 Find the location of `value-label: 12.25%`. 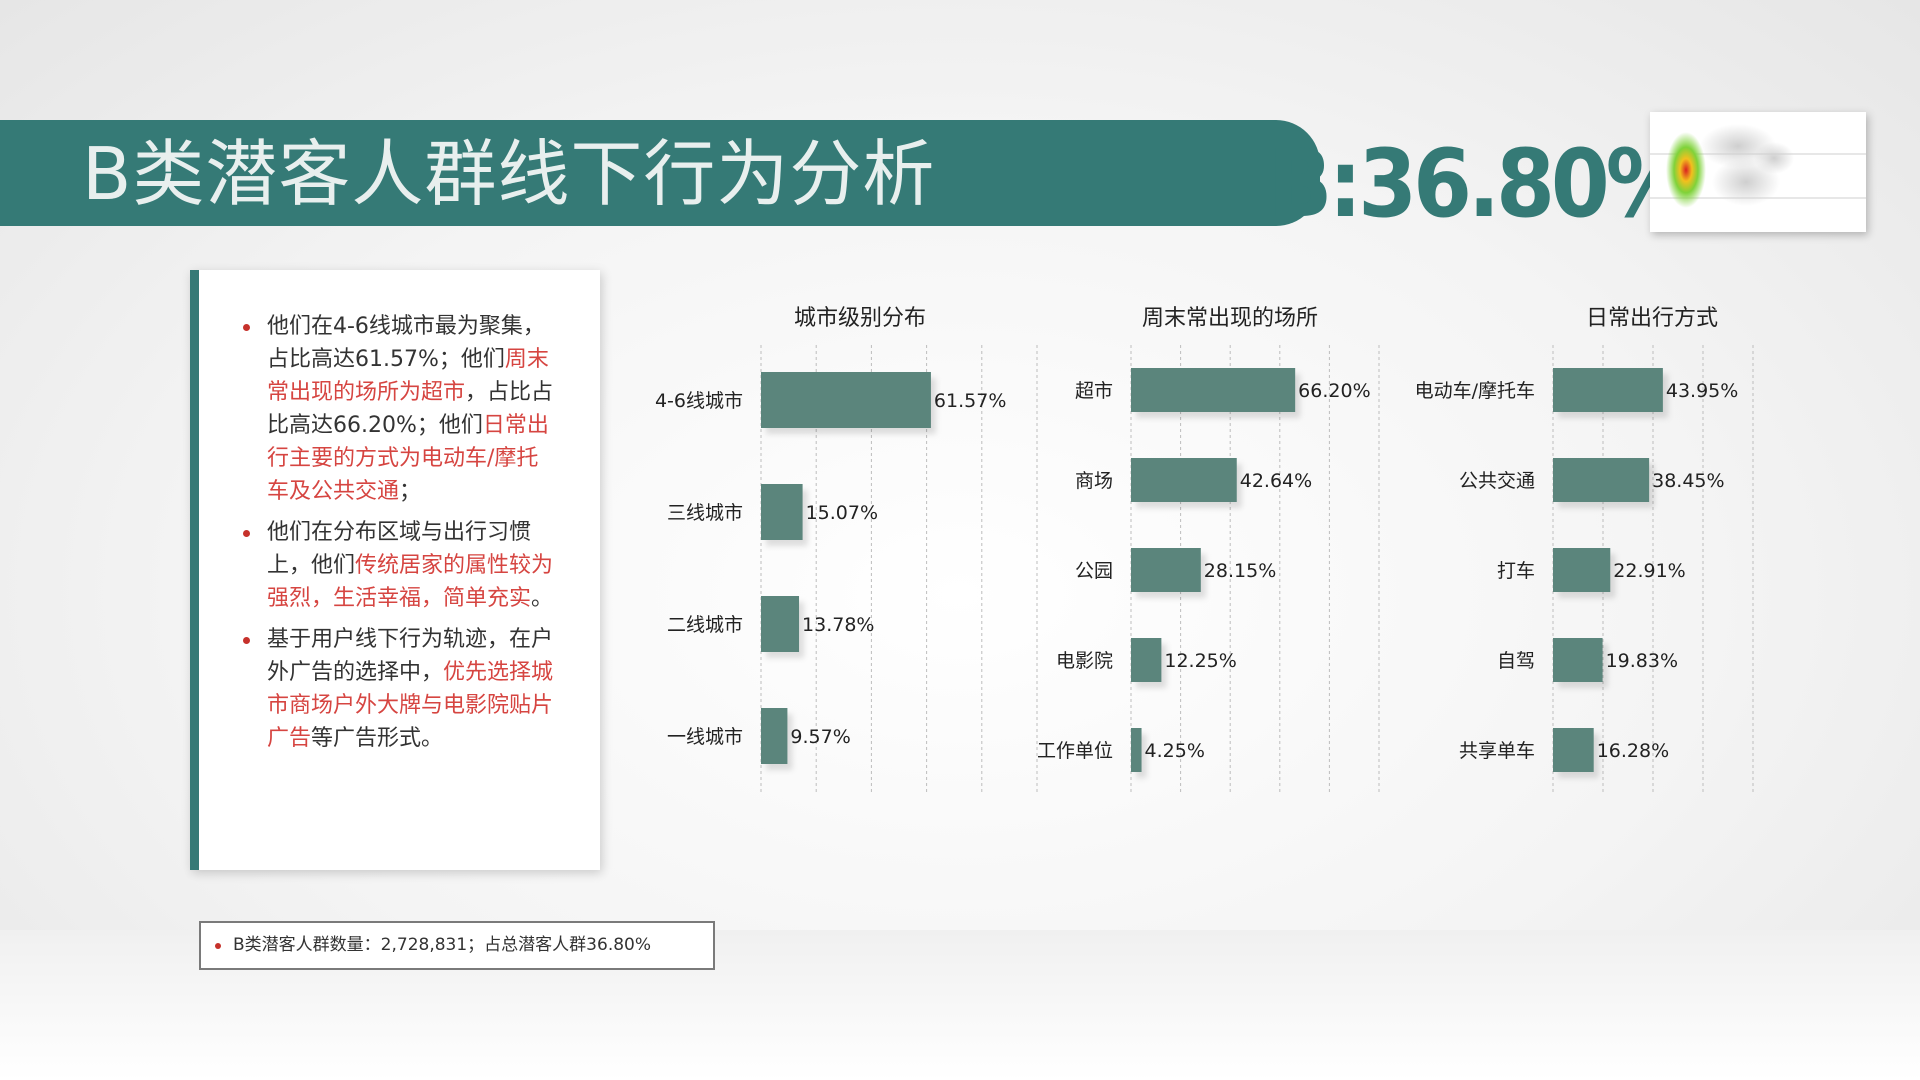

value-label: 12.25% is located at coordinates (1200, 661).